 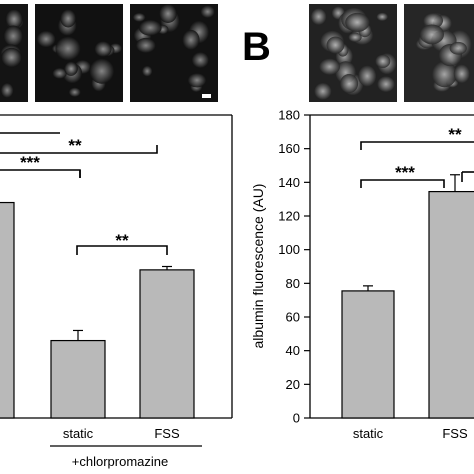 What do you see at coordinates (289, 115) in the screenshot?
I see `y-tick-label: 180` at bounding box center [289, 115].